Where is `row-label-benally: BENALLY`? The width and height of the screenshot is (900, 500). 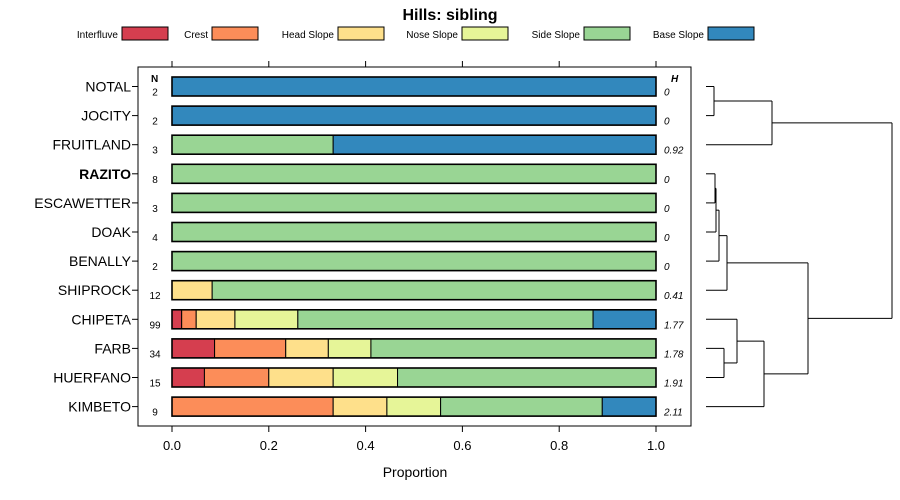 row-label-benally: BENALLY is located at coordinates (100, 261).